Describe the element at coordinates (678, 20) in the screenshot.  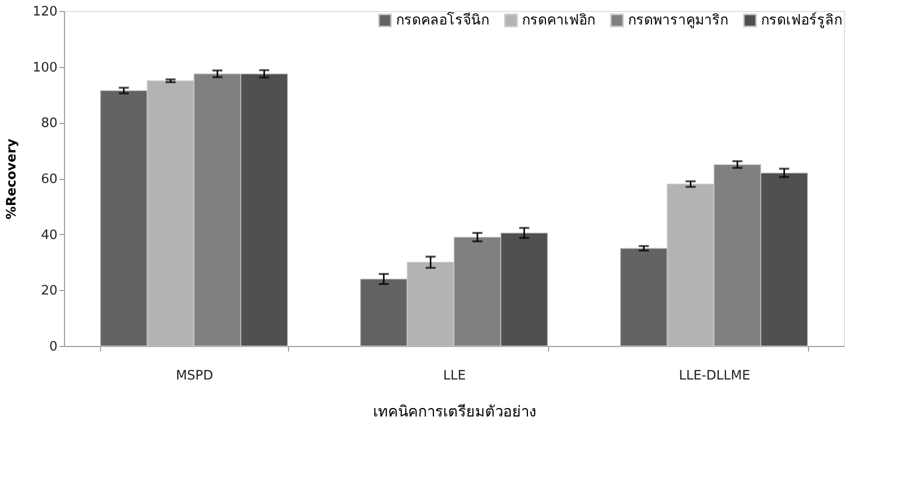
I see `legend-label: กรดพาราคูมาริก` at that location.